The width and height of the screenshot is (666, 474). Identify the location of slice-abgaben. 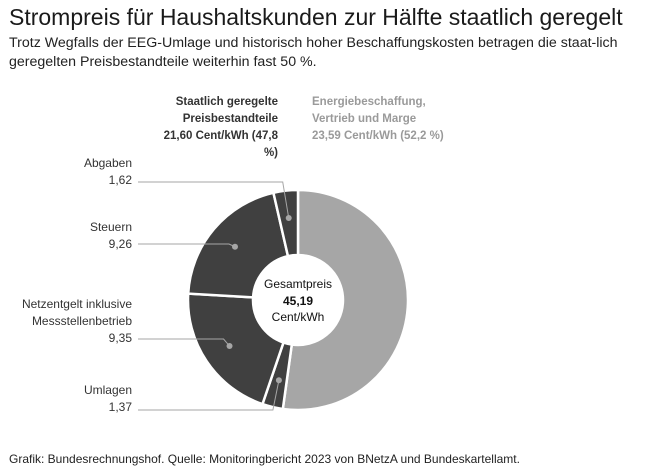
(285, 223).